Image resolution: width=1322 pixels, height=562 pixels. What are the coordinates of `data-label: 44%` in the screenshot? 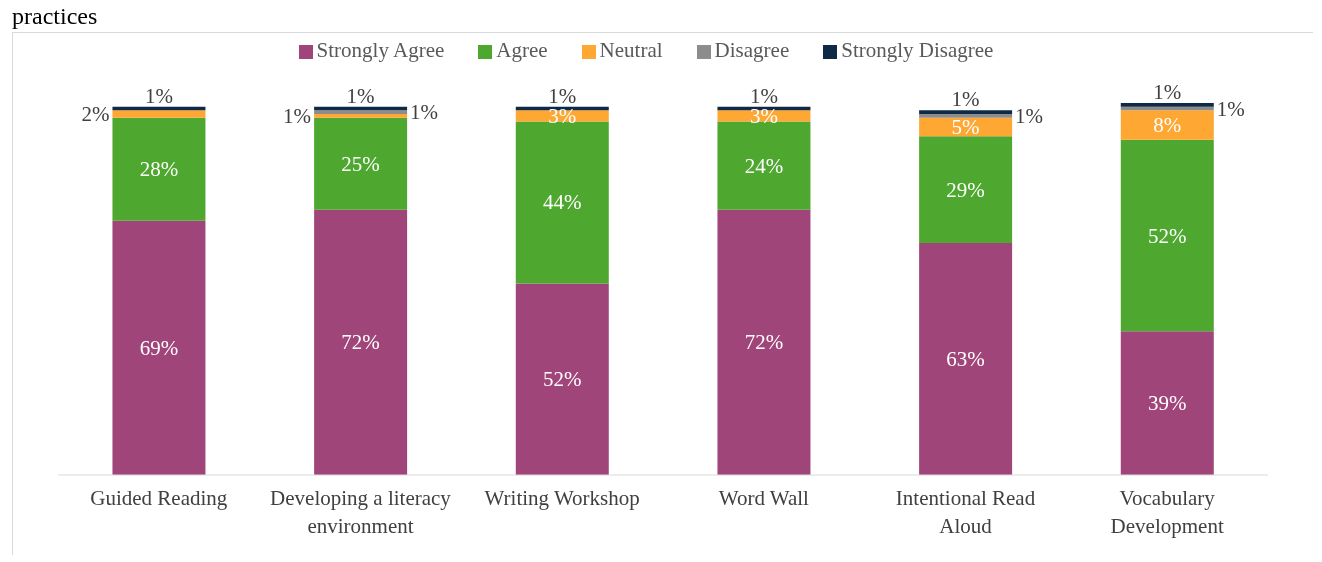 It's located at (562, 202).